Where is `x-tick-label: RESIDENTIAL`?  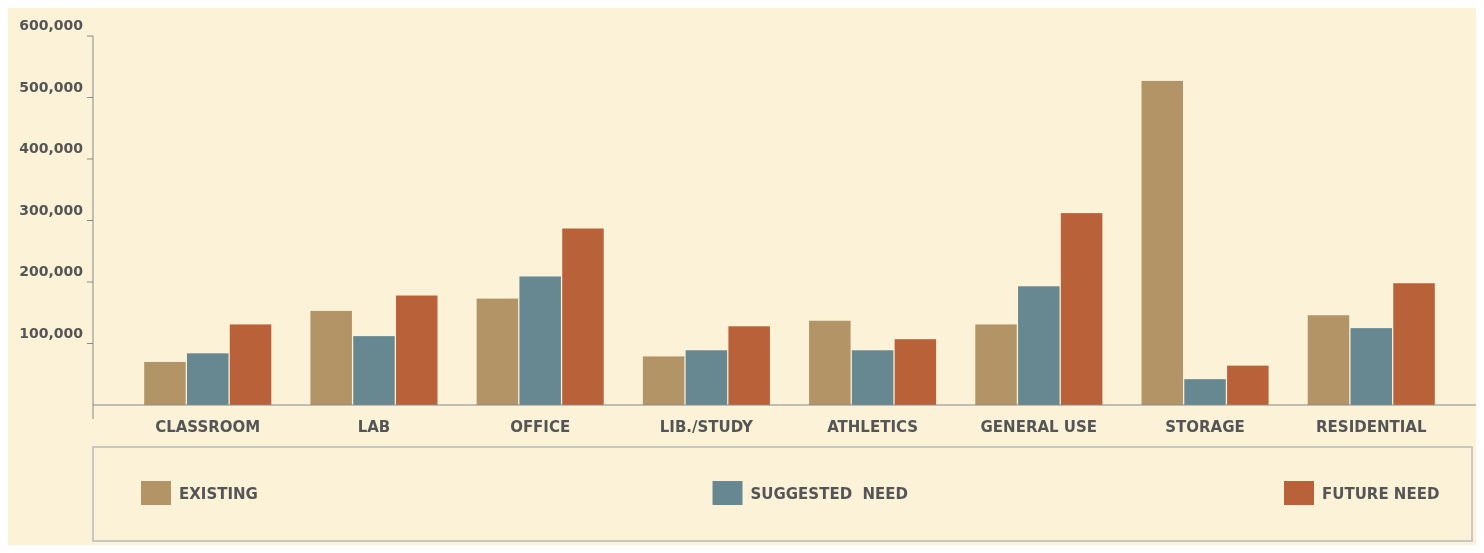
x-tick-label: RESIDENTIAL is located at coordinates (1371, 427).